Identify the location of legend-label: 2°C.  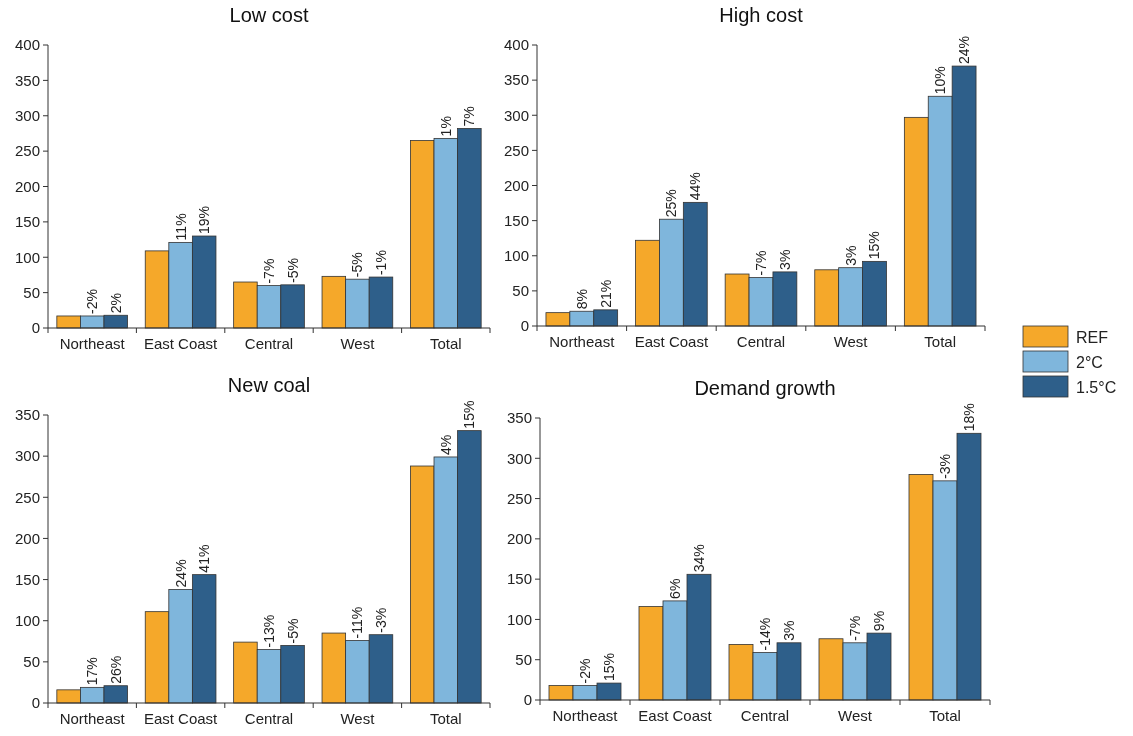
(1089, 362).